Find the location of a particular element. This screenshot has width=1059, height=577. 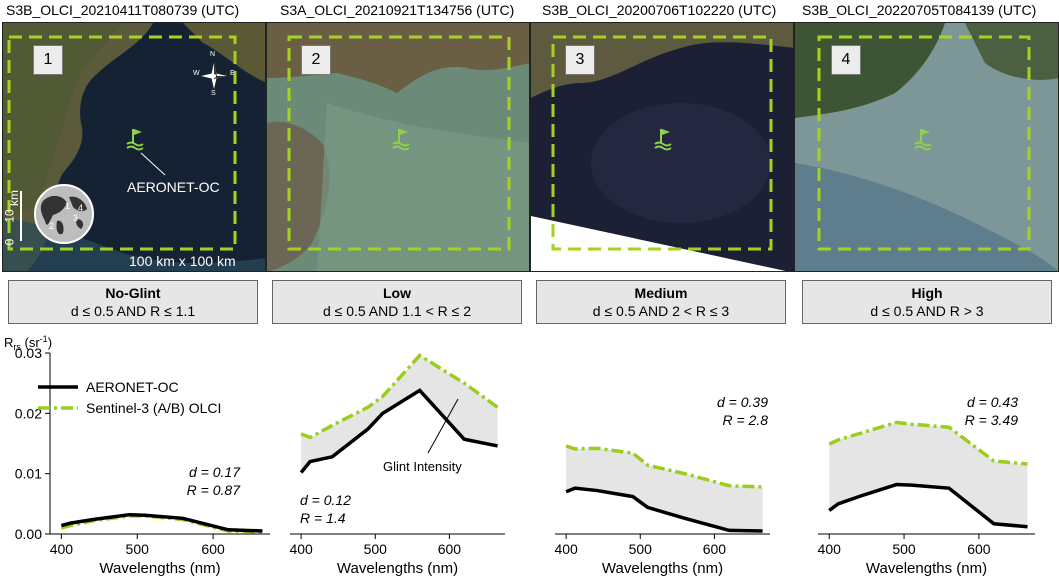

compass-icon is located at coordinates (214, 76).